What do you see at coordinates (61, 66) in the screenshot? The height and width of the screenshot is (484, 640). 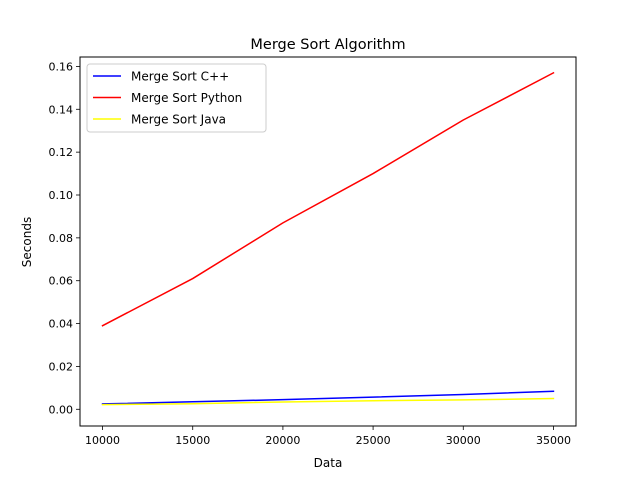 I see `y-tick-label: 0.16` at bounding box center [61, 66].